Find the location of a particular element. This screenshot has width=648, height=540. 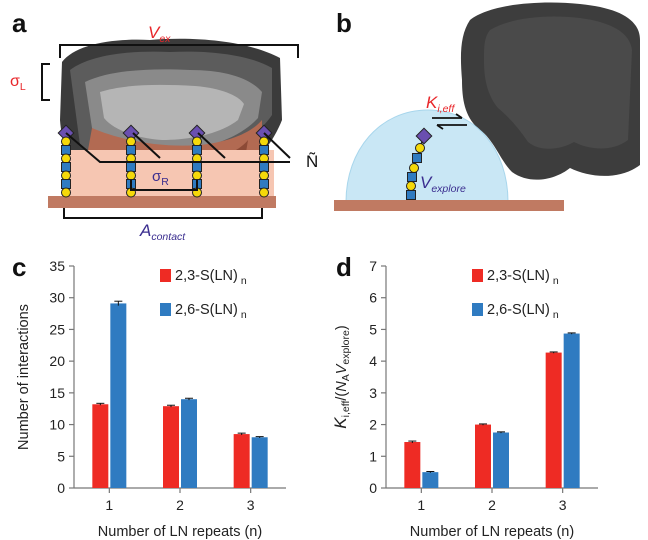

y-tick-label: 6 is located at coordinates (373, 298).